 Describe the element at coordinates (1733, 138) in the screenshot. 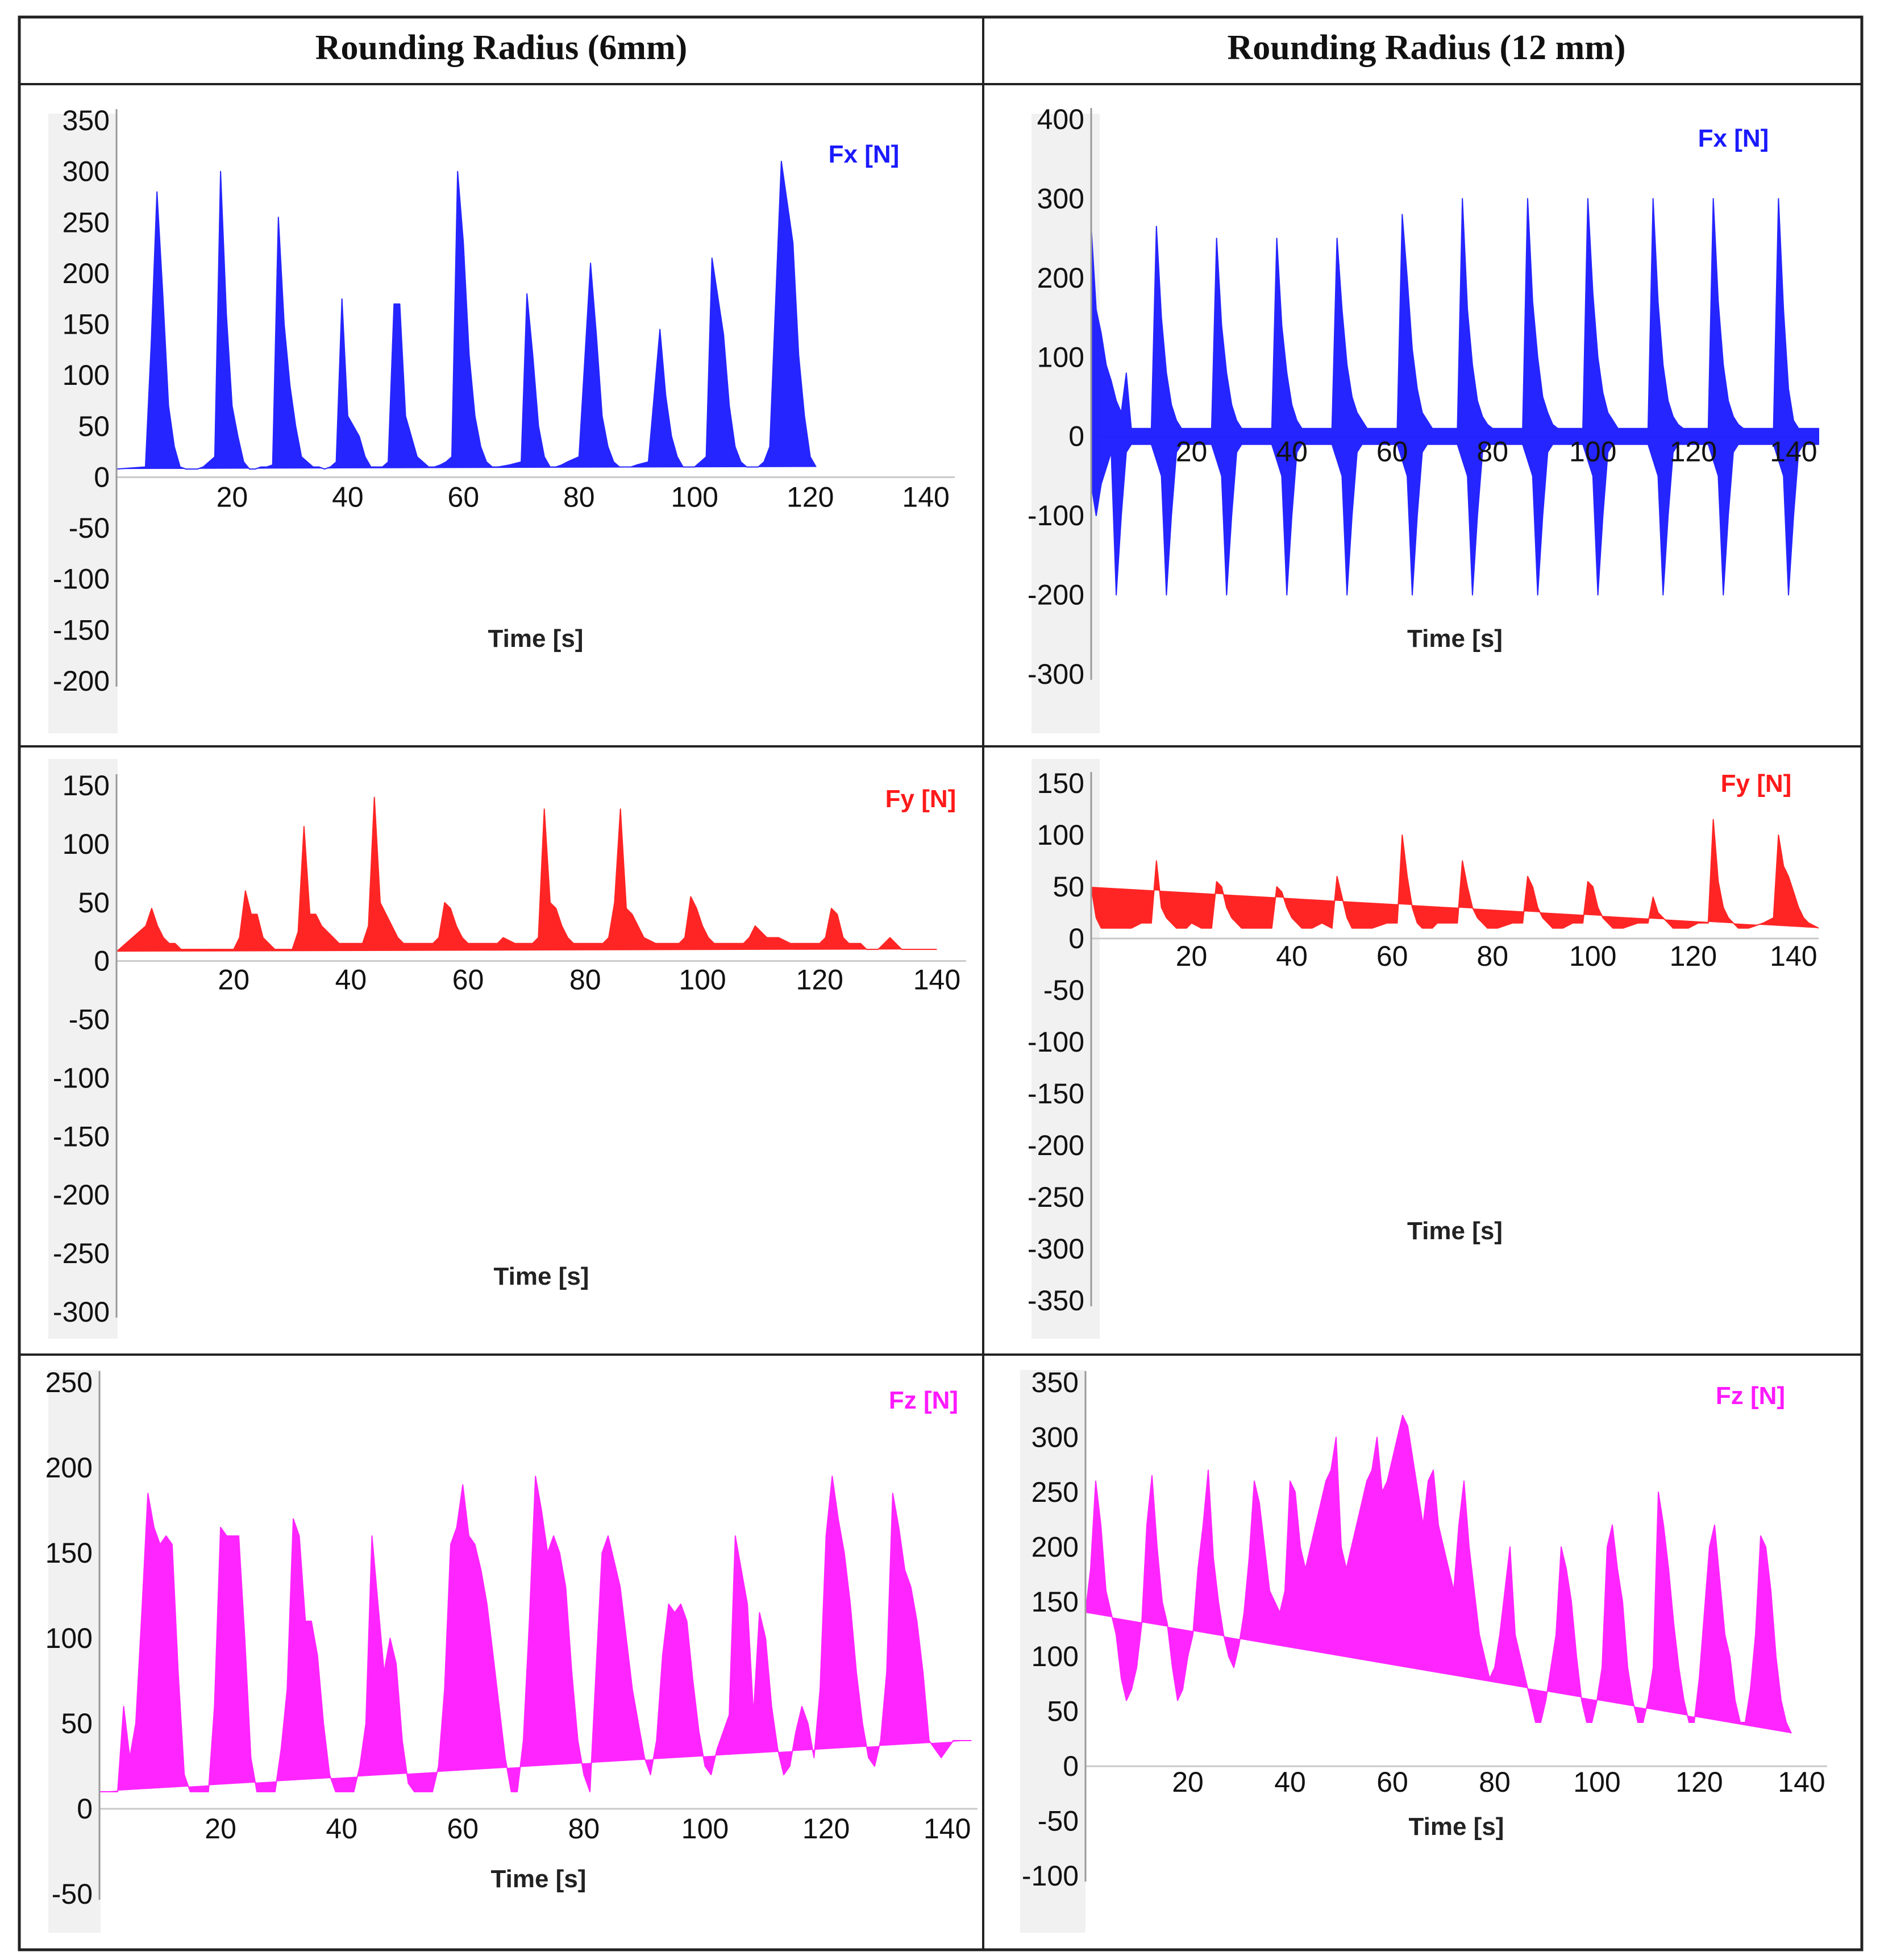

I see `series-label: Fx [N]` at that location.